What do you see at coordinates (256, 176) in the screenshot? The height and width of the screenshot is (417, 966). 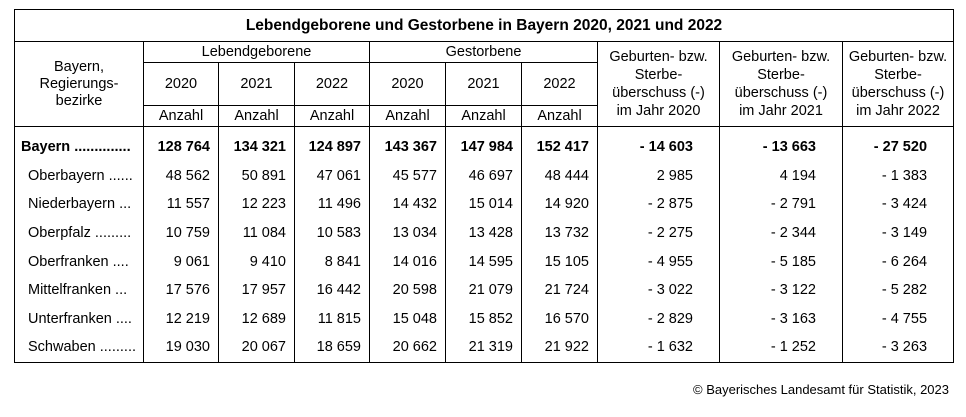 I see `table-cell: 50 891` at bounding box center [256, 176].